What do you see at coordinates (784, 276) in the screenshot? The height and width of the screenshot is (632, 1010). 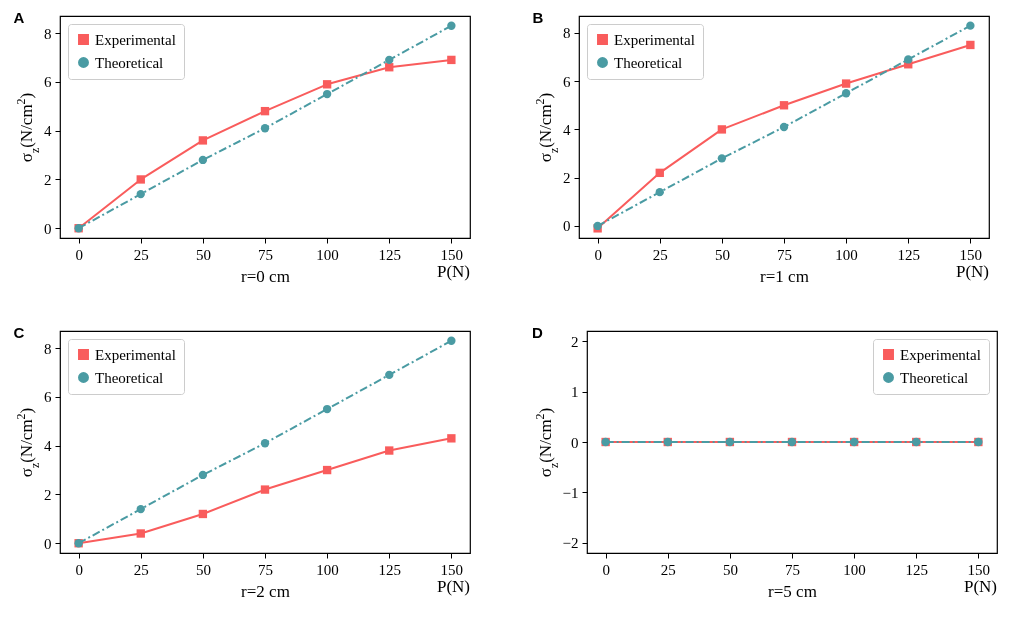 I see `x-axis-title: r=1 cm` at bounding box center [784, 276].